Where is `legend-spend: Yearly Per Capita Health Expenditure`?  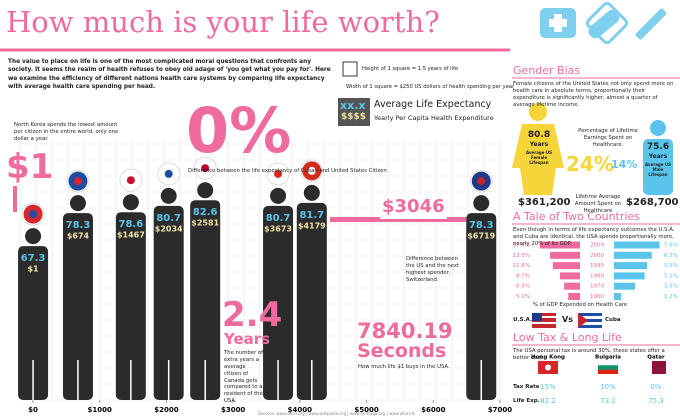 legend-spend: Yearly Per Capita Health Expenditure is located at coordinates (434, 118).